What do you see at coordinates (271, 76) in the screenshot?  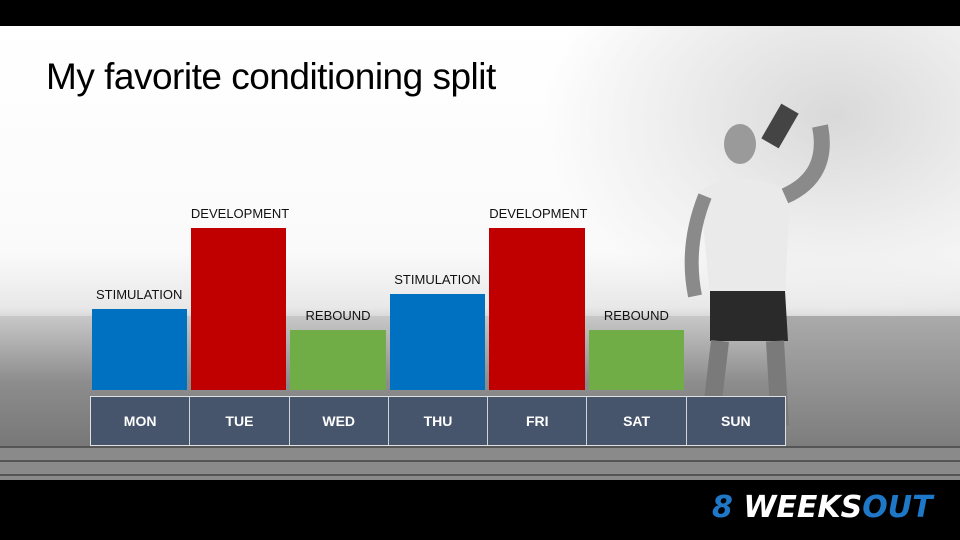 I see `slide-title: My favorite conditioning split` at bounding box center [271, 76].